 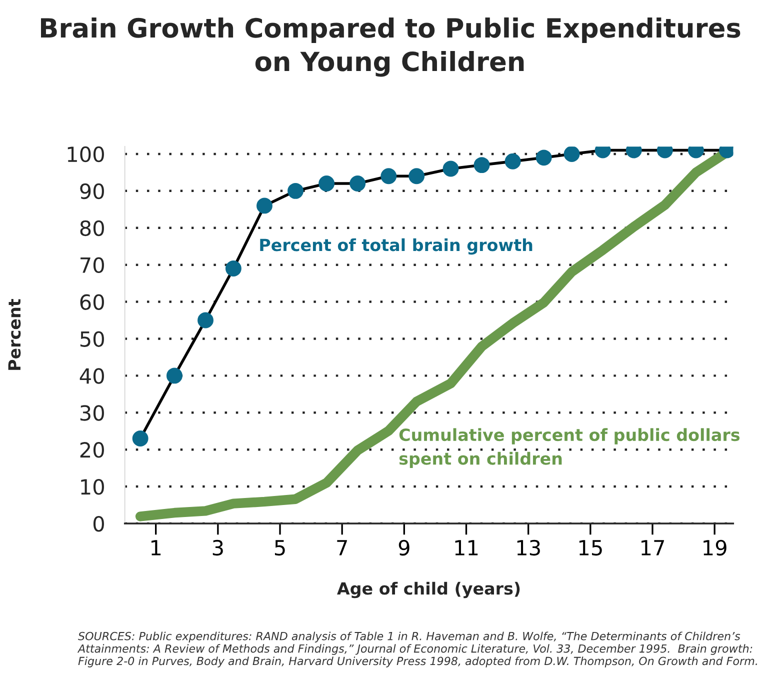 I want to click on x-tick-label: 13, so click(x=528, y=548).